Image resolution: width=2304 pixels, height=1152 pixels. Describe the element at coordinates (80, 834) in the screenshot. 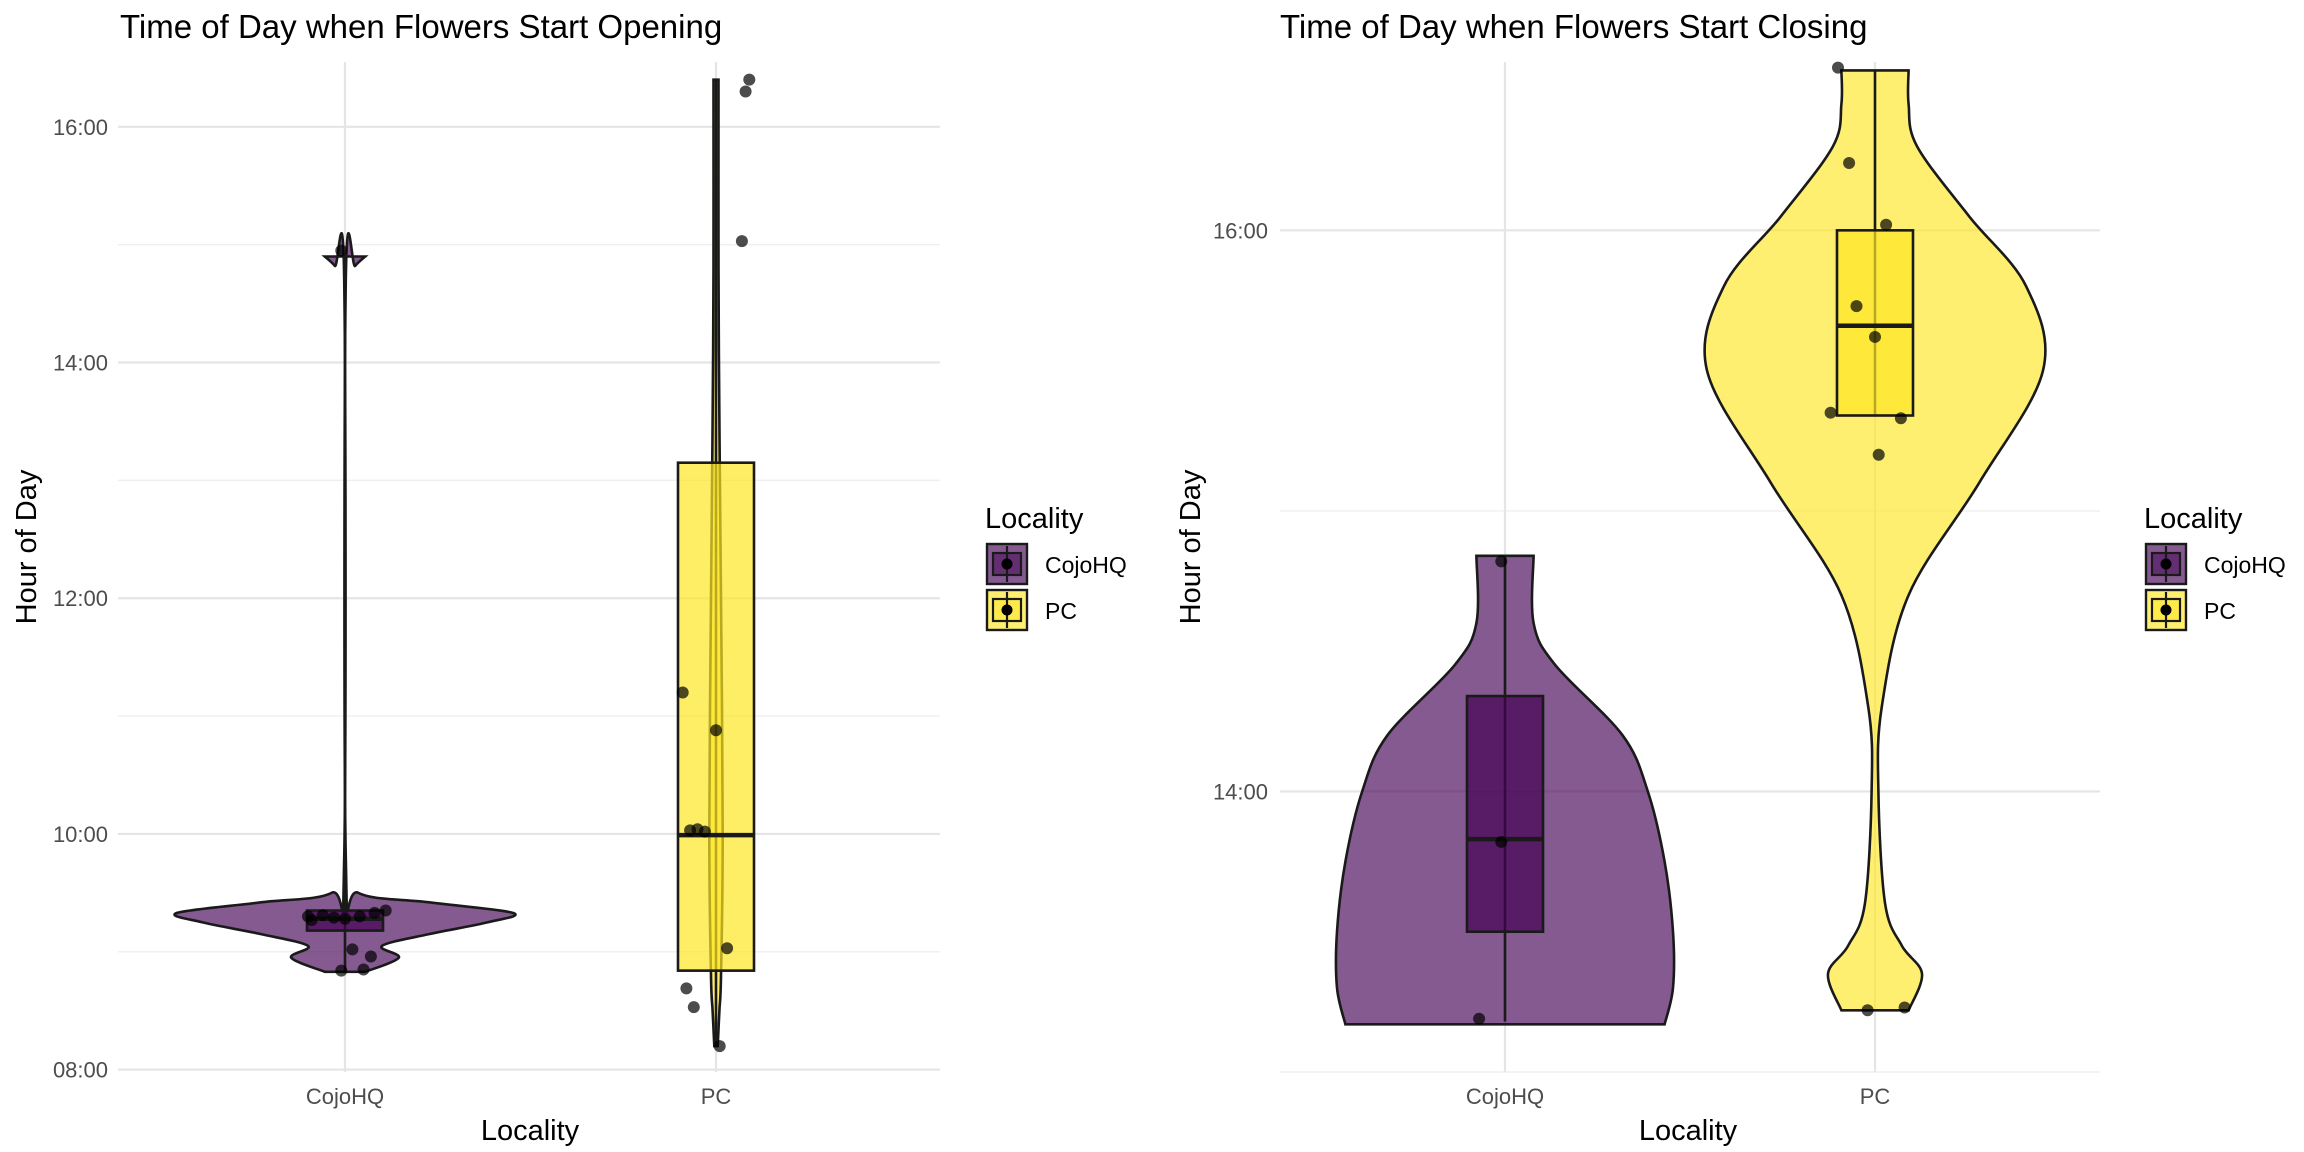

I see `y-tick-label: 10:00` at that location.